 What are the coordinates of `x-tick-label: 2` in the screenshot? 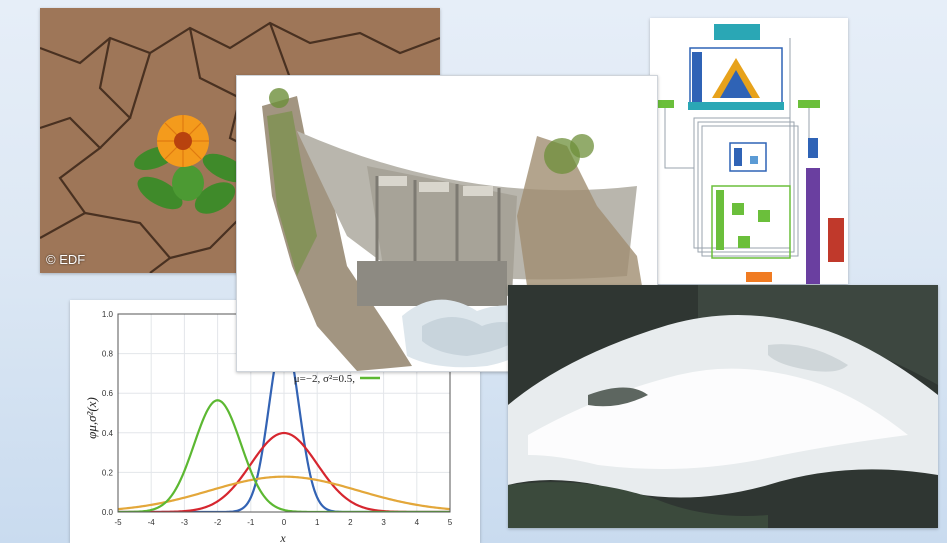 It's located at (350, 522).